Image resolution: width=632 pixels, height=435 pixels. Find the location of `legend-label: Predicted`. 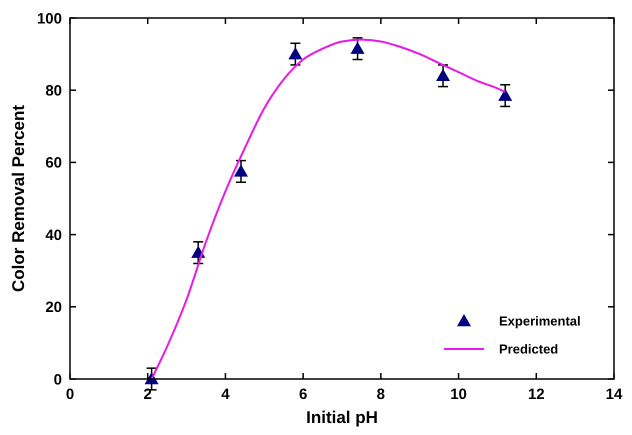

legend-label: Predicted is located at coordinates (528, 349).